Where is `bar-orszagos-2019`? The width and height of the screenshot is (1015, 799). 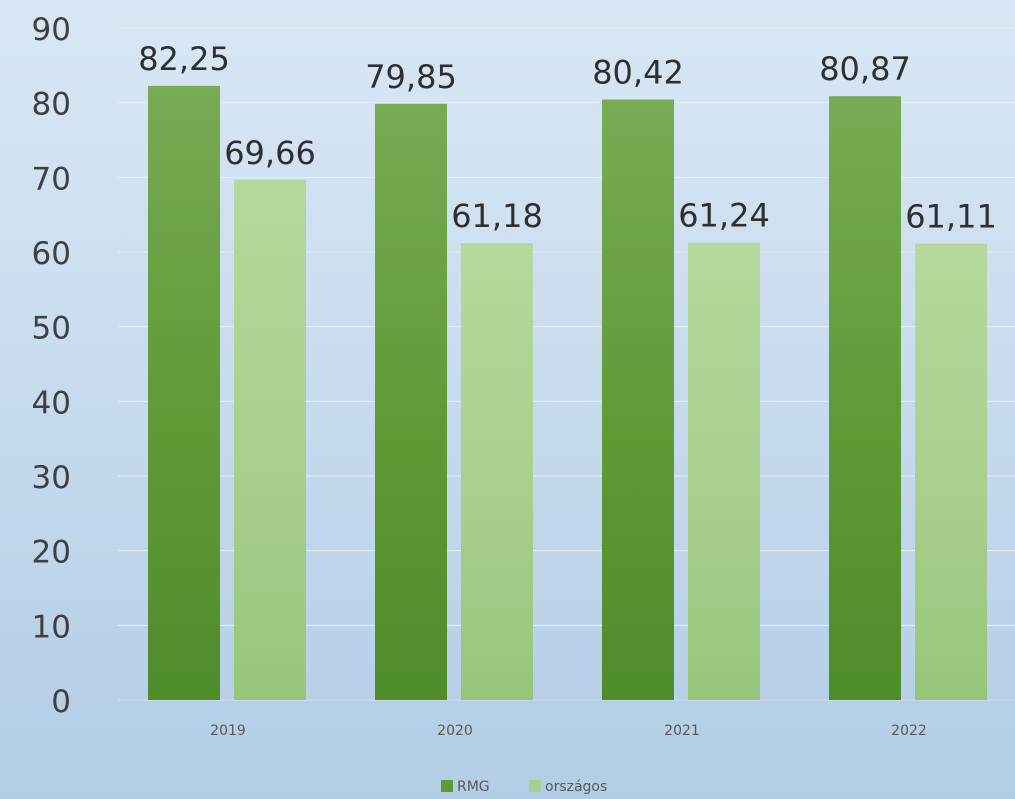
bar-orszagos-2019 is located at coordinates (270, 439).